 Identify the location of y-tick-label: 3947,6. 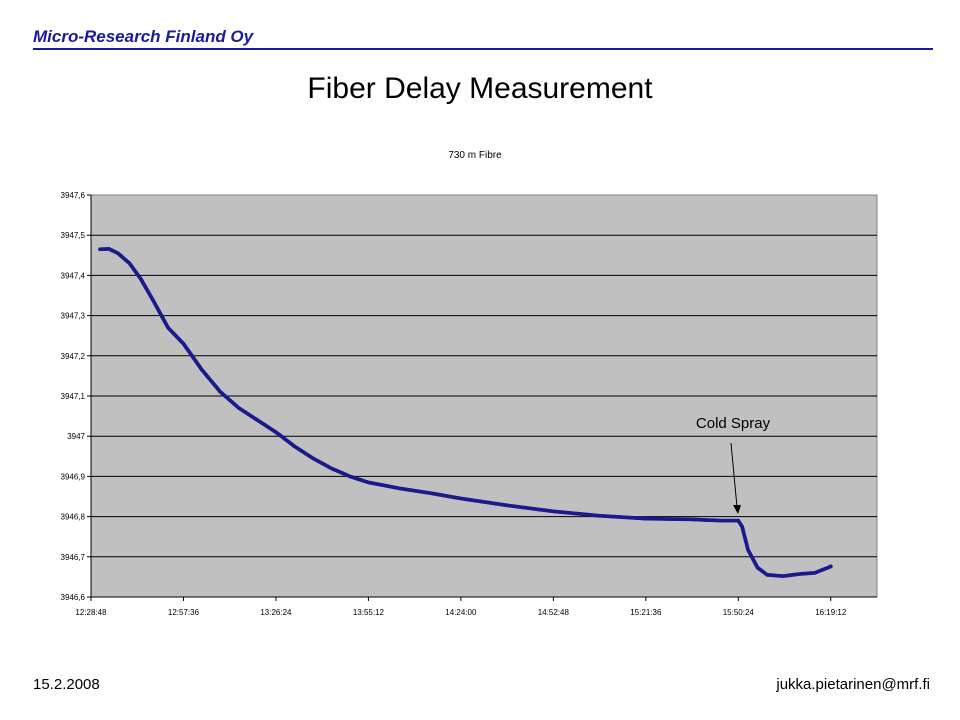
(73, 195).